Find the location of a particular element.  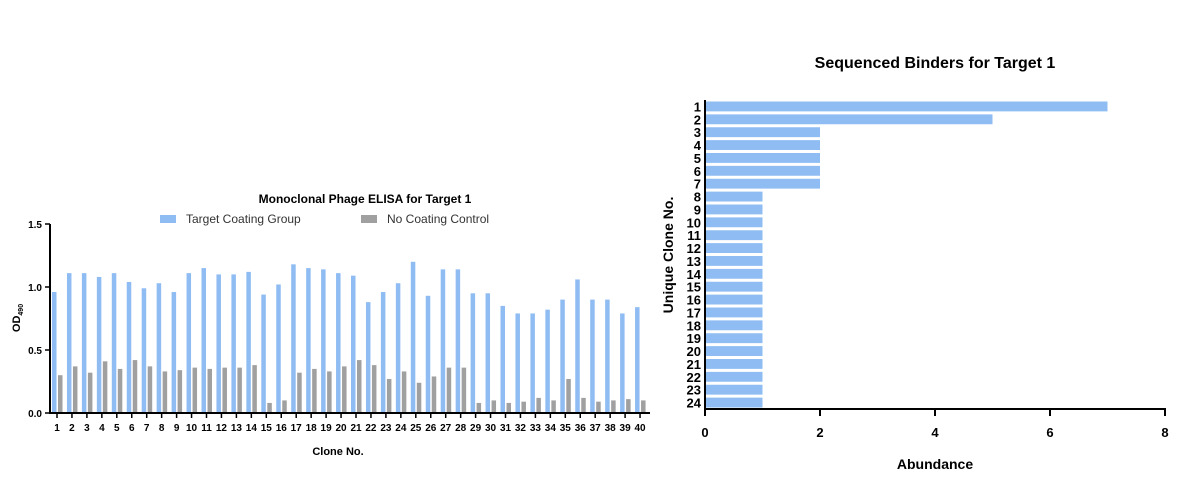

legend-label-control: No Coating Control is located at coordinates (438, 219).